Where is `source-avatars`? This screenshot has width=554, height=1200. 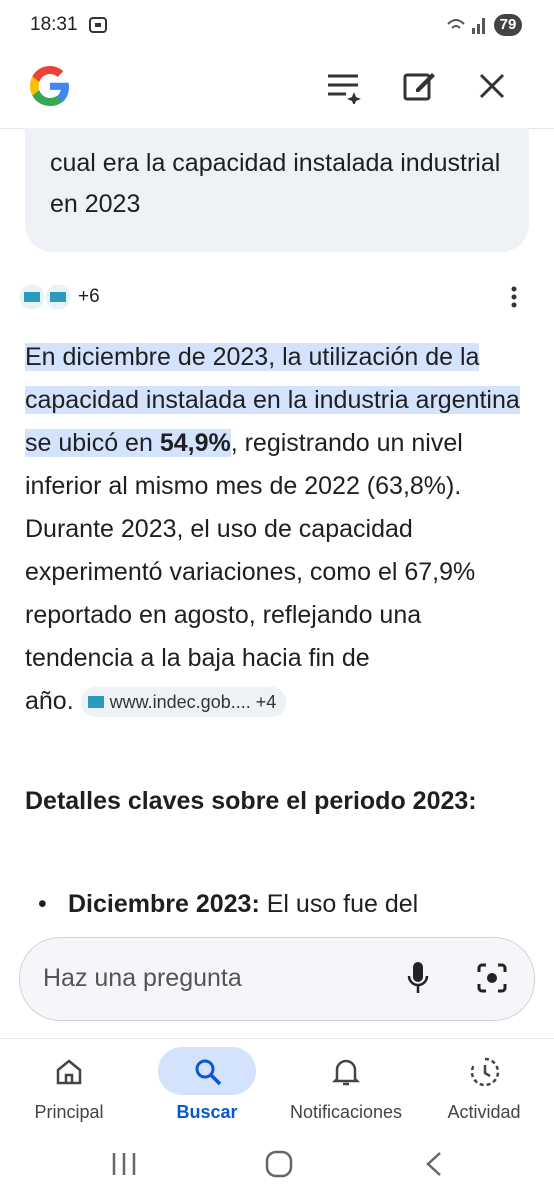
source-avatars is located at coordinates (46, 297).